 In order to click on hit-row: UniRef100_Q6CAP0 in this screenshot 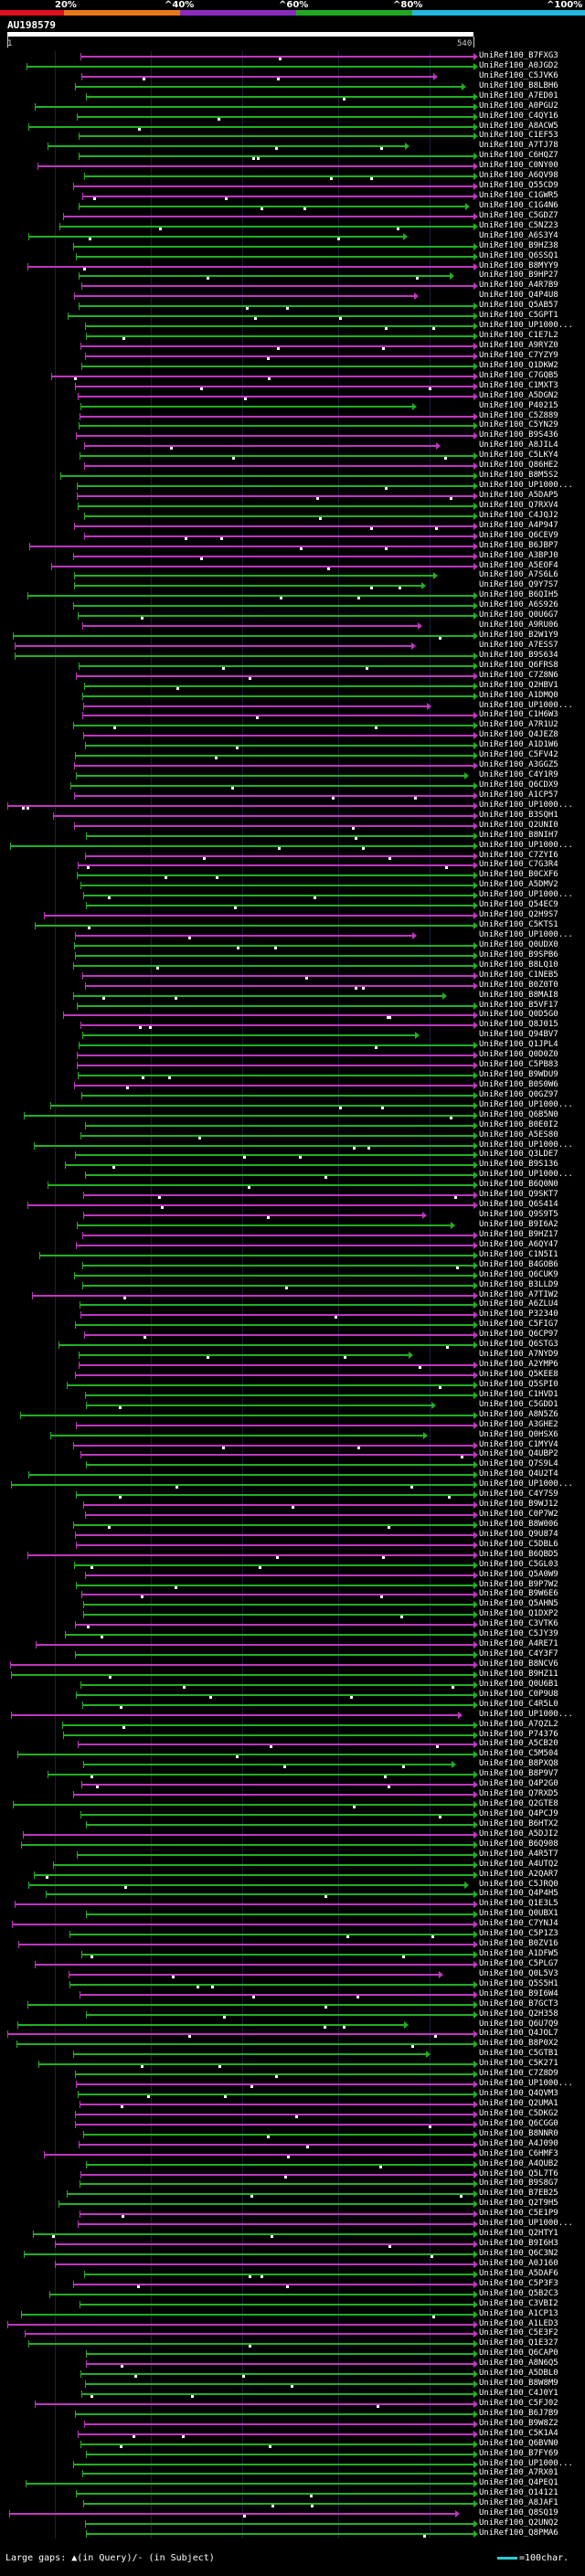, I will do `click(293, 2353)`.